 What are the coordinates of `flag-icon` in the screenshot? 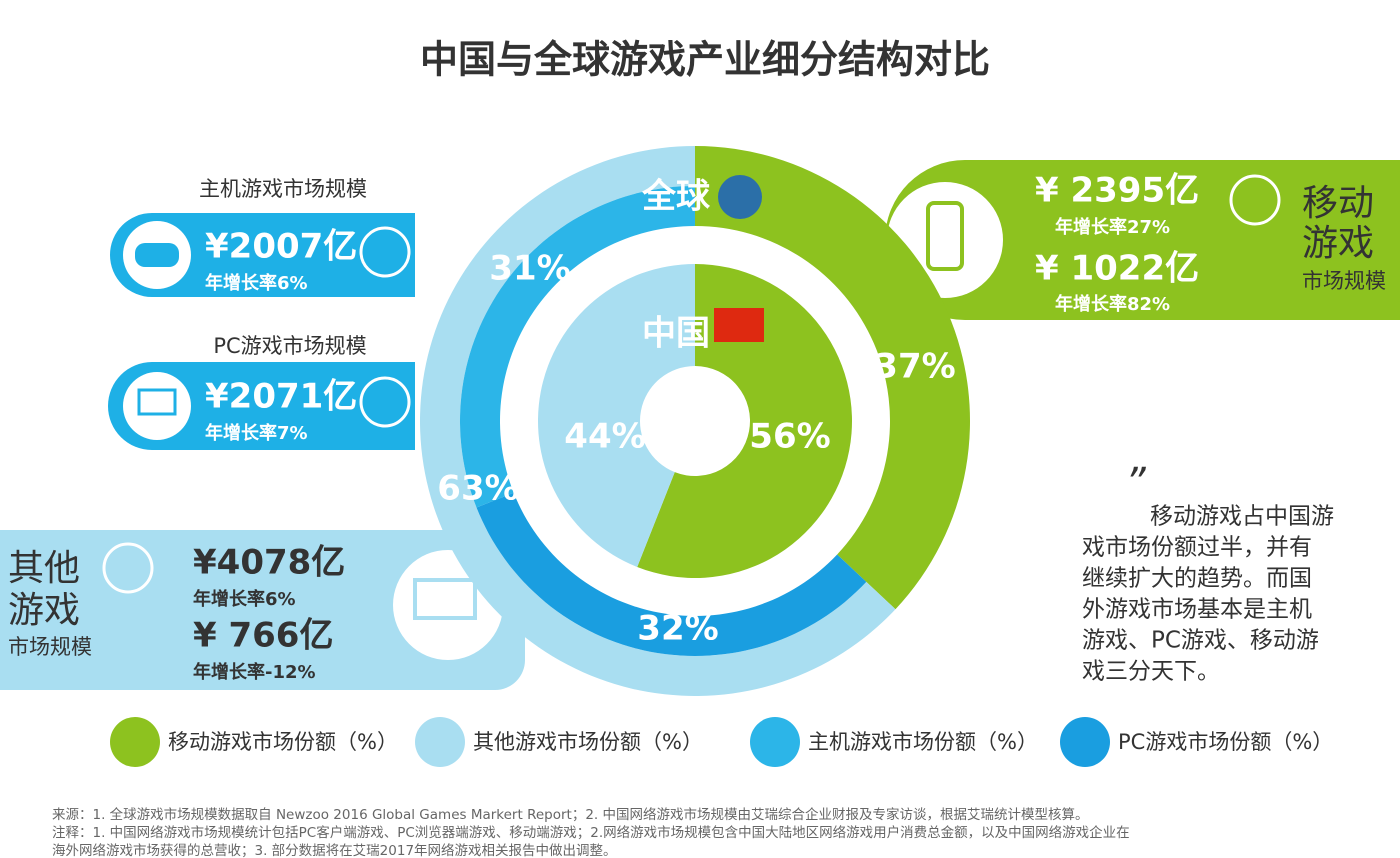 It's located at (739, 325).